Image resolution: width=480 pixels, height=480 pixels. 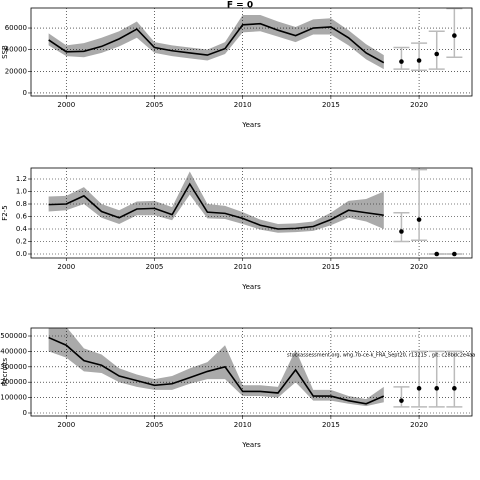 I want to click on y-tick-label: 100000, so click(x=13, y=398).